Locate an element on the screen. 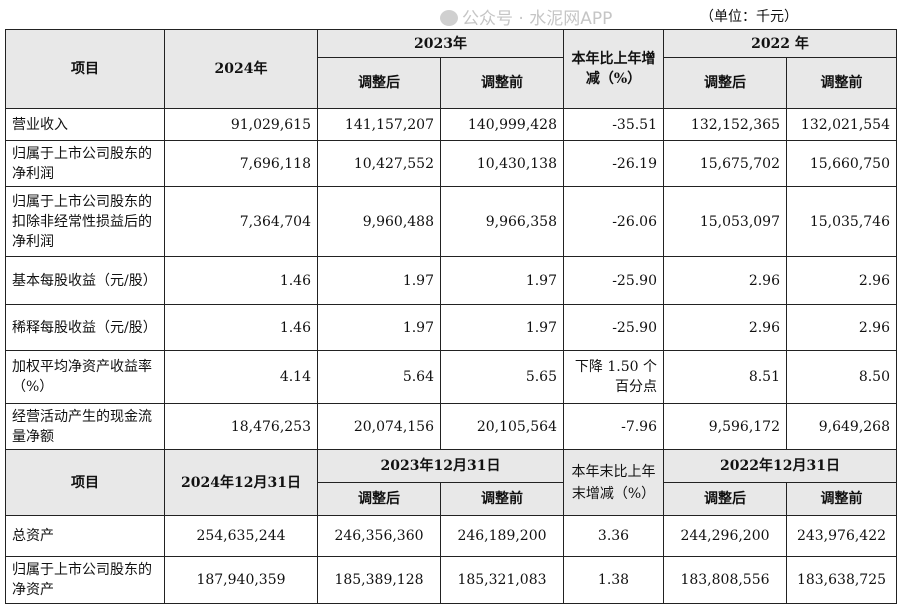  header2-change: 本年末比上年末增减（%） is located at coordinates (613, 482).